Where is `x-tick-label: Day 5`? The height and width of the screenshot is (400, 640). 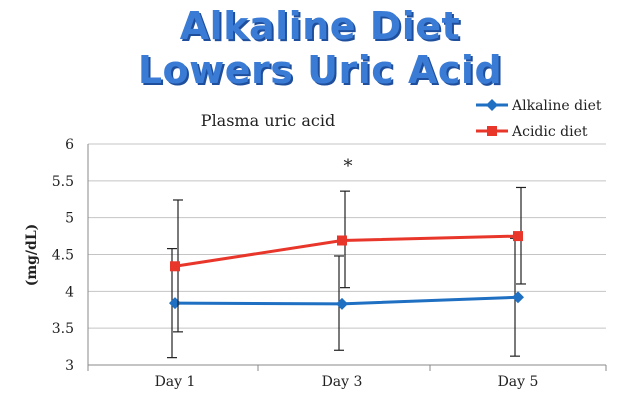 x-tick-label: Day 5 is located at coordinates (518, 382).